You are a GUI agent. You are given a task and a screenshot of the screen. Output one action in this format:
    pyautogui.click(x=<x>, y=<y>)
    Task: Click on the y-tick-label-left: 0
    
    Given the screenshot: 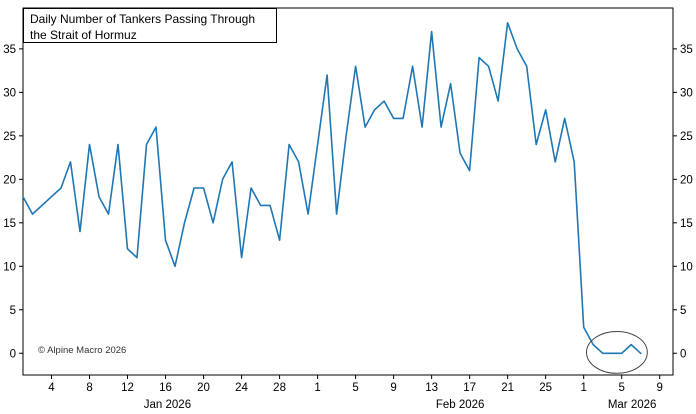 What is the action you would take?
    pyautogui.click(x=13, y=354)
    